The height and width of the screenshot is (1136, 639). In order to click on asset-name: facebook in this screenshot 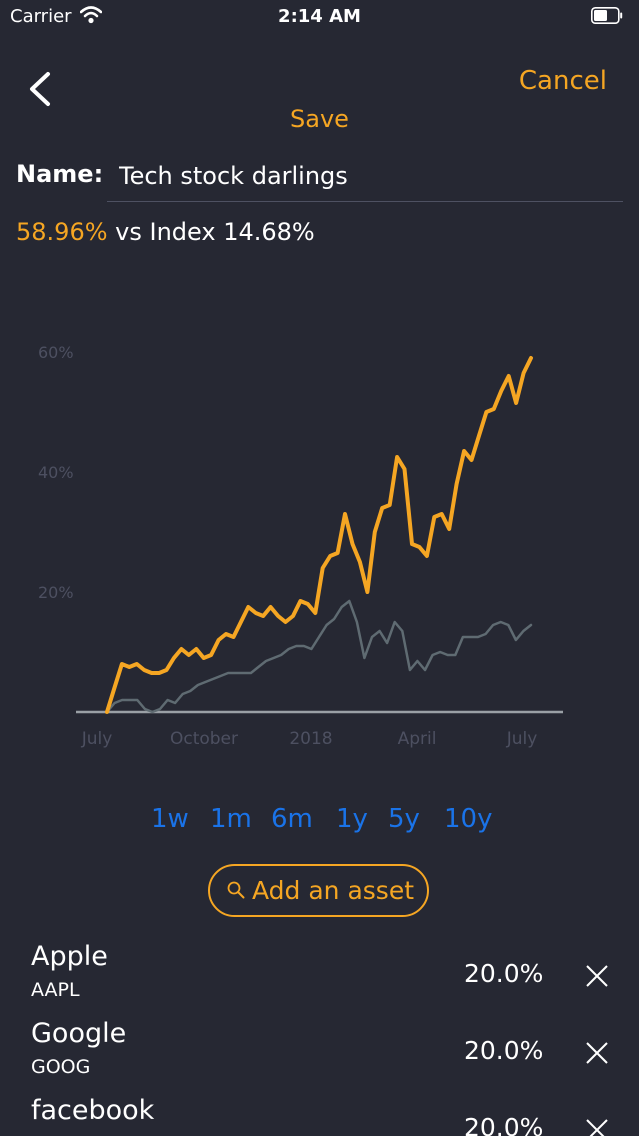, I will do `click(93, 1110)`.